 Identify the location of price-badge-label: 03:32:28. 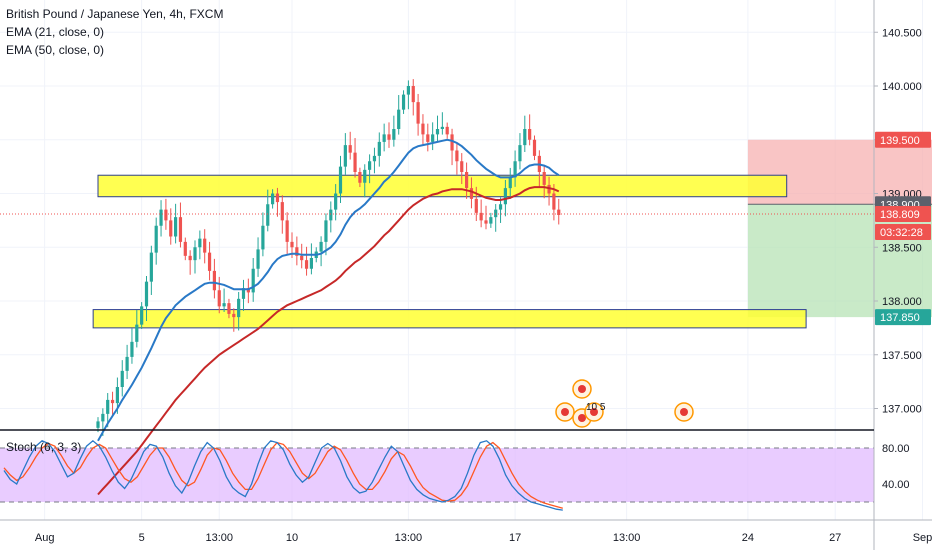
(901, 233).